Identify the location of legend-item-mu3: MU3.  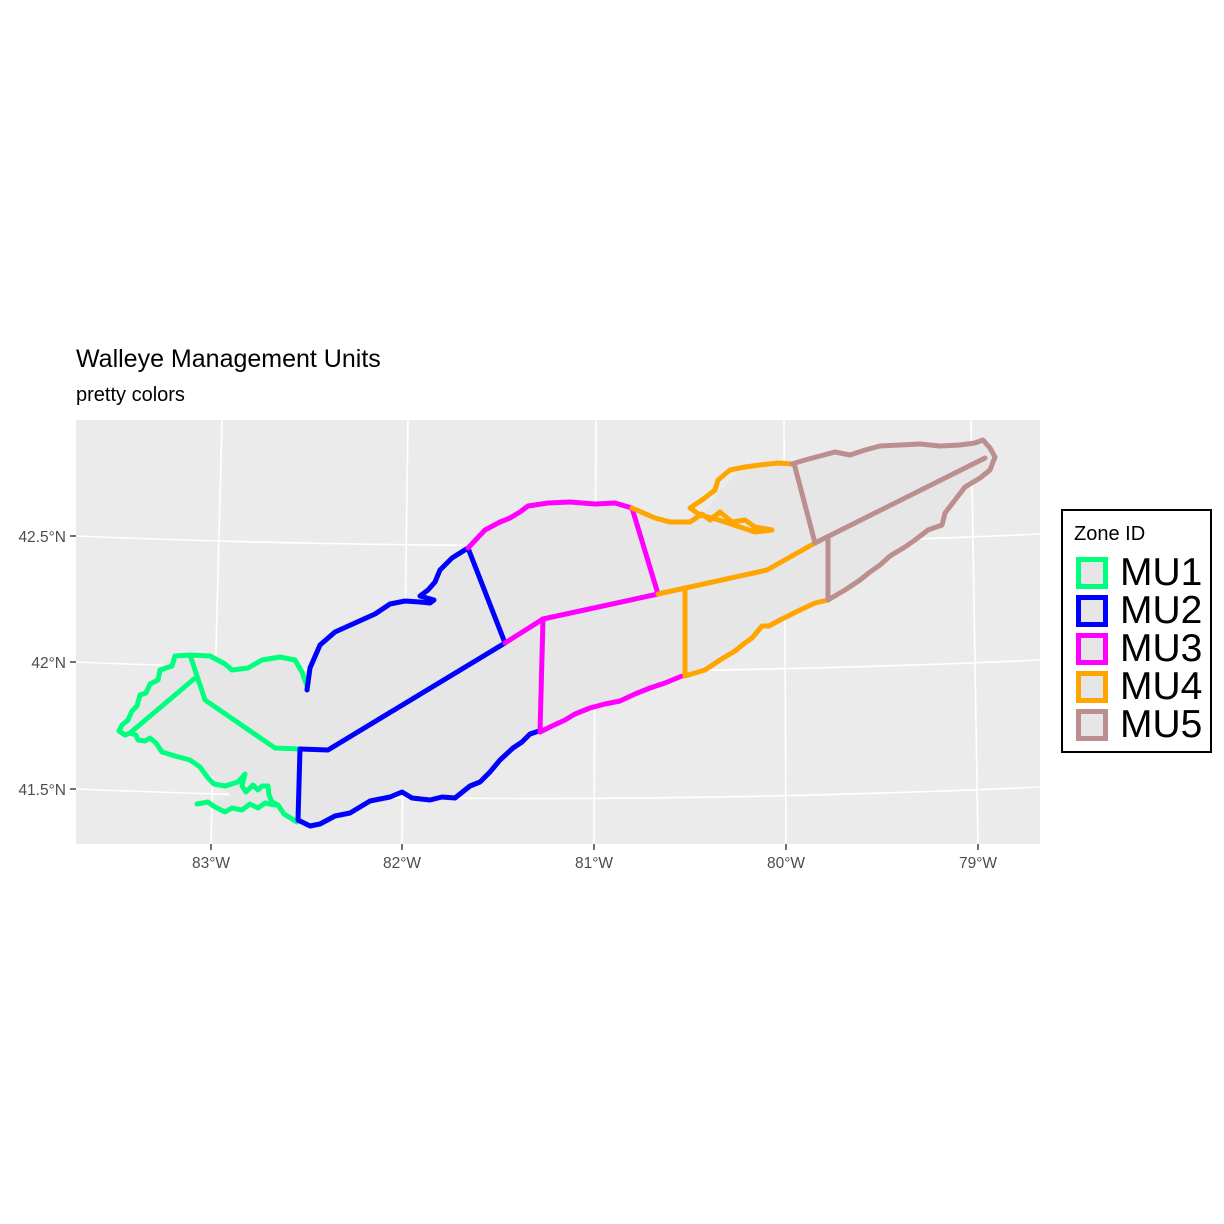
(1142, 648).